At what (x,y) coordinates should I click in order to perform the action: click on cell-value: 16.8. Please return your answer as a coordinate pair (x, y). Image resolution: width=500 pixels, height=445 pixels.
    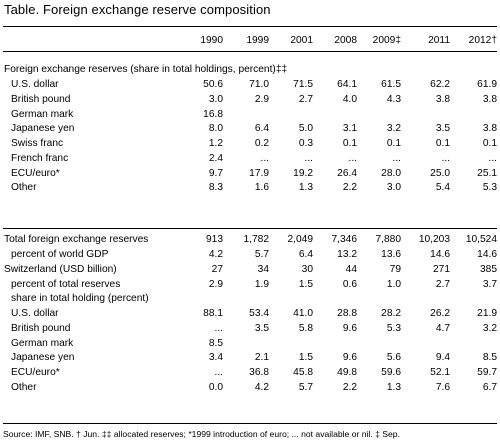
    Looking at the image, I should click on (213, 114).